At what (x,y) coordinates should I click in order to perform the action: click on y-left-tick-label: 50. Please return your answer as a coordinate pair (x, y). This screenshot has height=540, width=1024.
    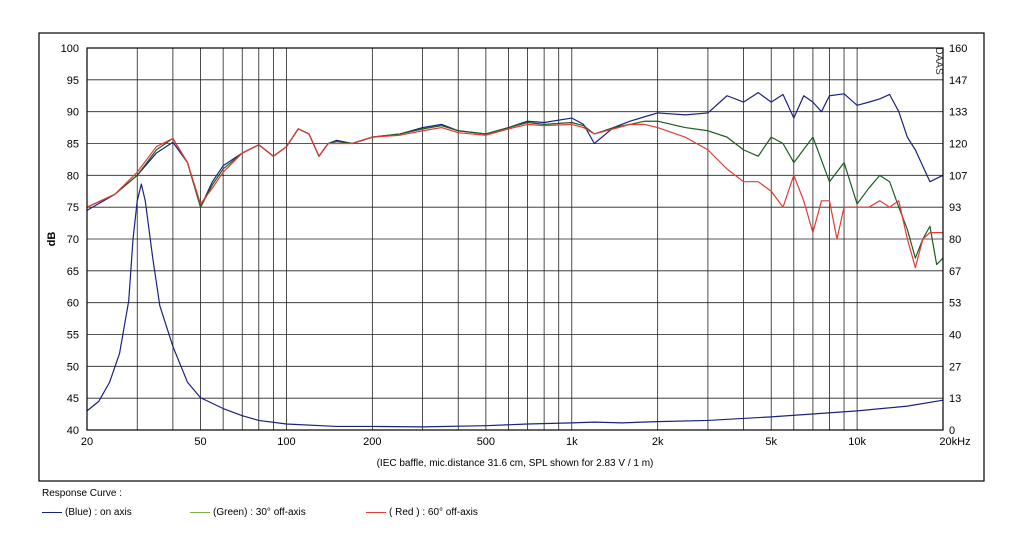
    Looking at the image, I should click on (73, 367).